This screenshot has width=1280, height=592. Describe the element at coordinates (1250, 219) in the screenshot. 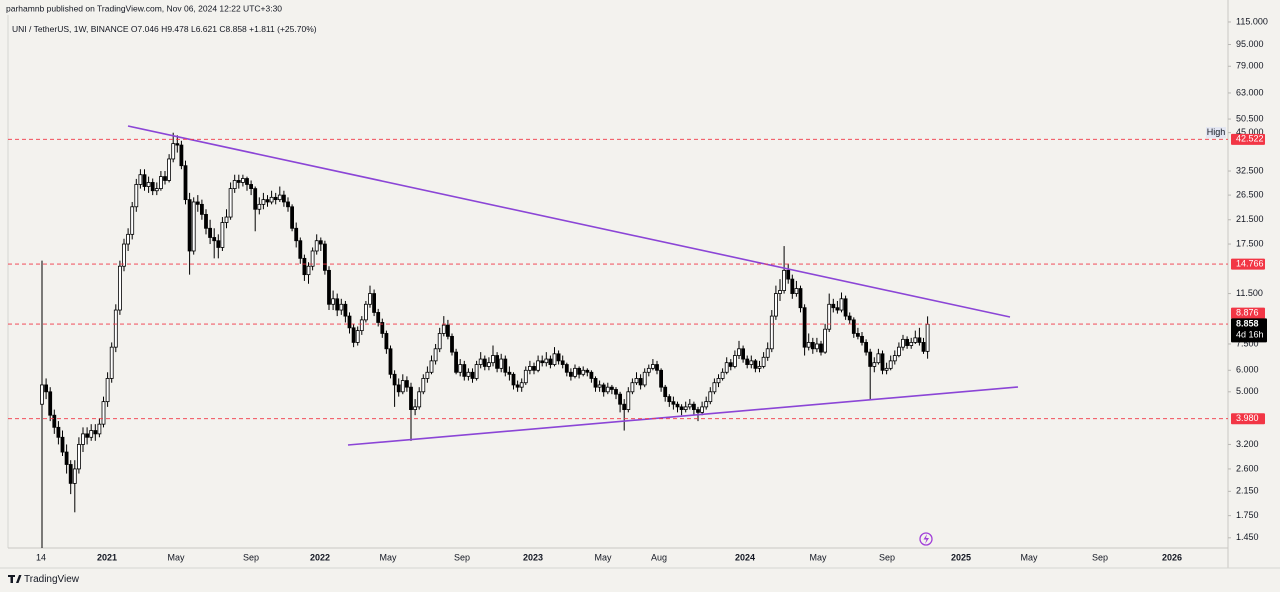

I see `y-tick-label: 21.500` at that location.